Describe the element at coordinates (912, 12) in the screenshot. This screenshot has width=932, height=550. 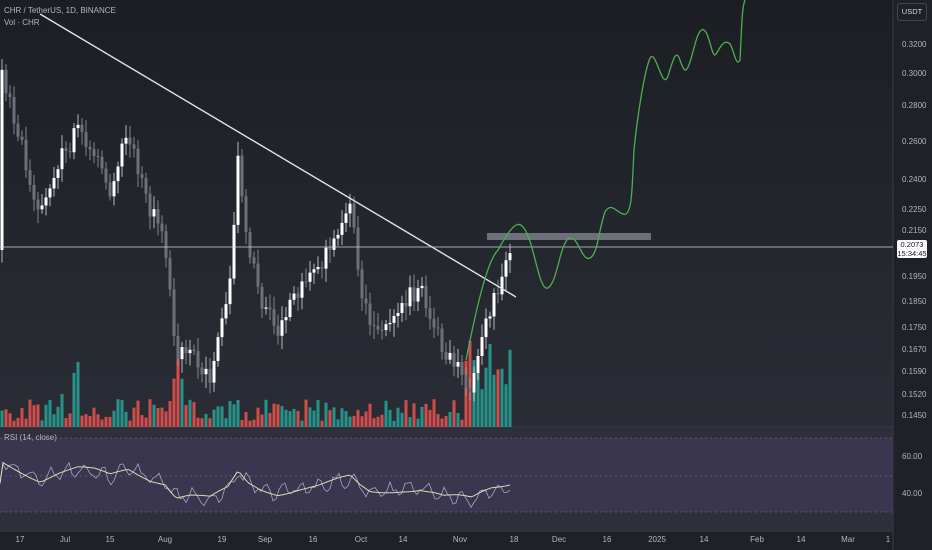
I see `currency-button: USDT` at that location.